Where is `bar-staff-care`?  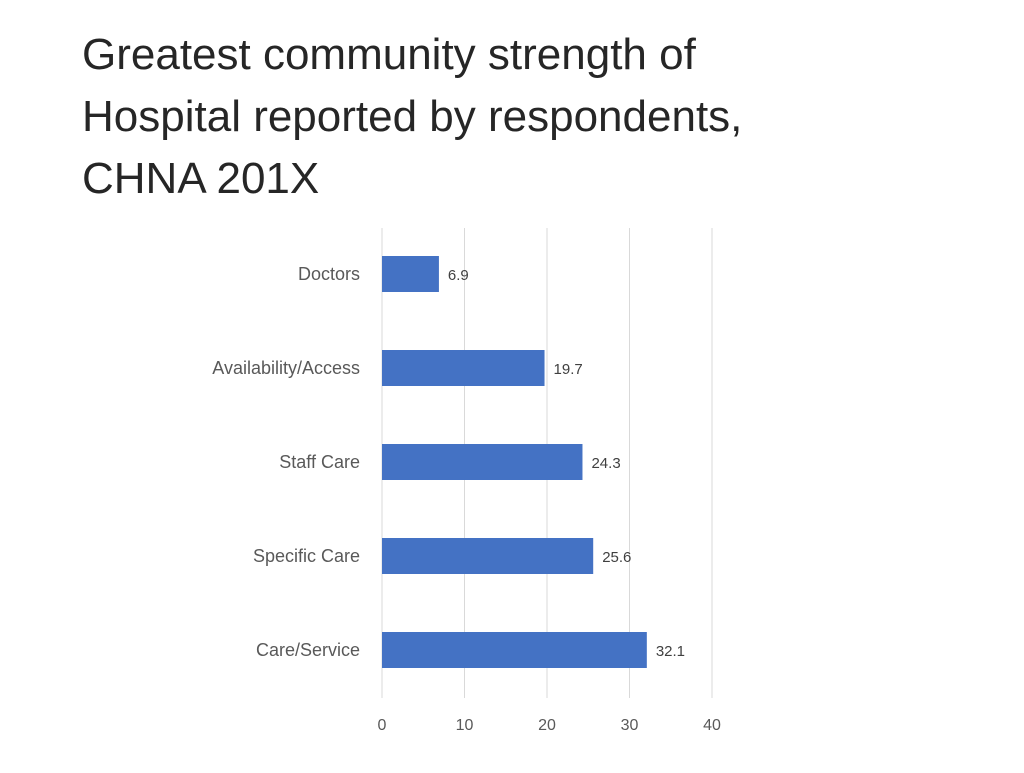
bar-staff-care is located at coordinates (482, 462).